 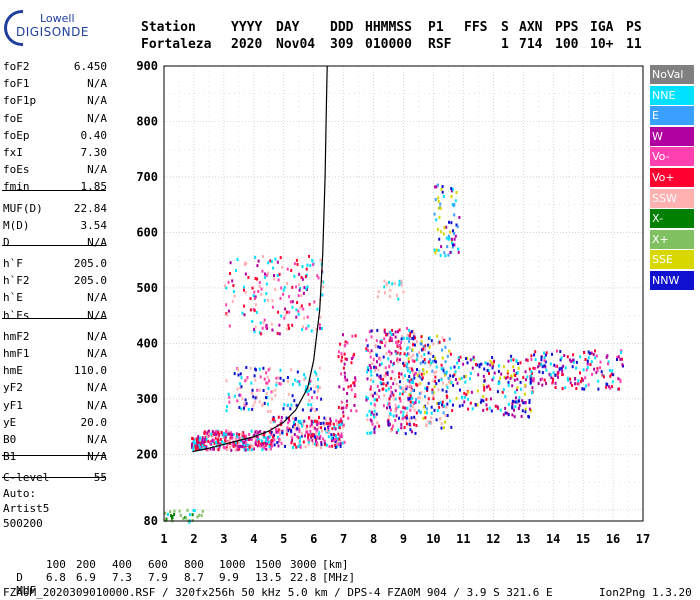 What do you see at coordinates (97, 84) in the screenshot?
I see `param-value: N/A` at bounding box center [97, 84].